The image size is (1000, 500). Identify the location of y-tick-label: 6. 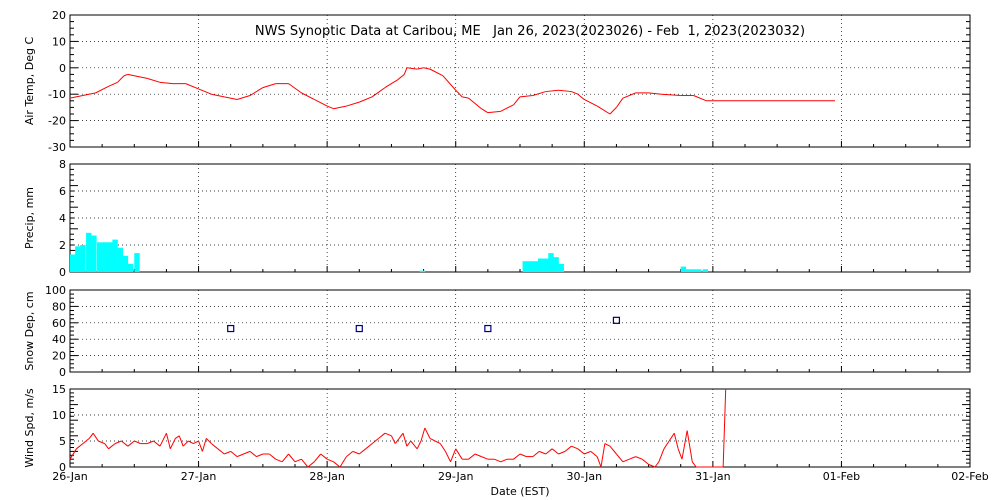
(62, 191).